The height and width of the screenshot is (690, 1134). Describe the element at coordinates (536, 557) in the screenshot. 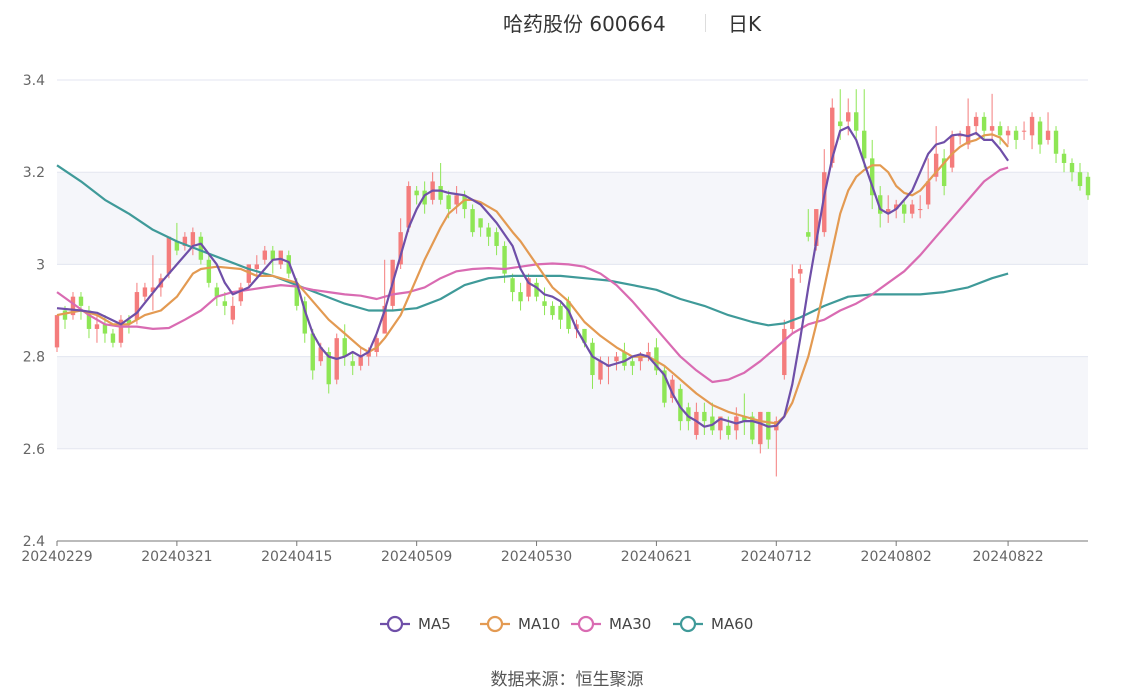

I see `x-tick-label: 20240530` at that location.